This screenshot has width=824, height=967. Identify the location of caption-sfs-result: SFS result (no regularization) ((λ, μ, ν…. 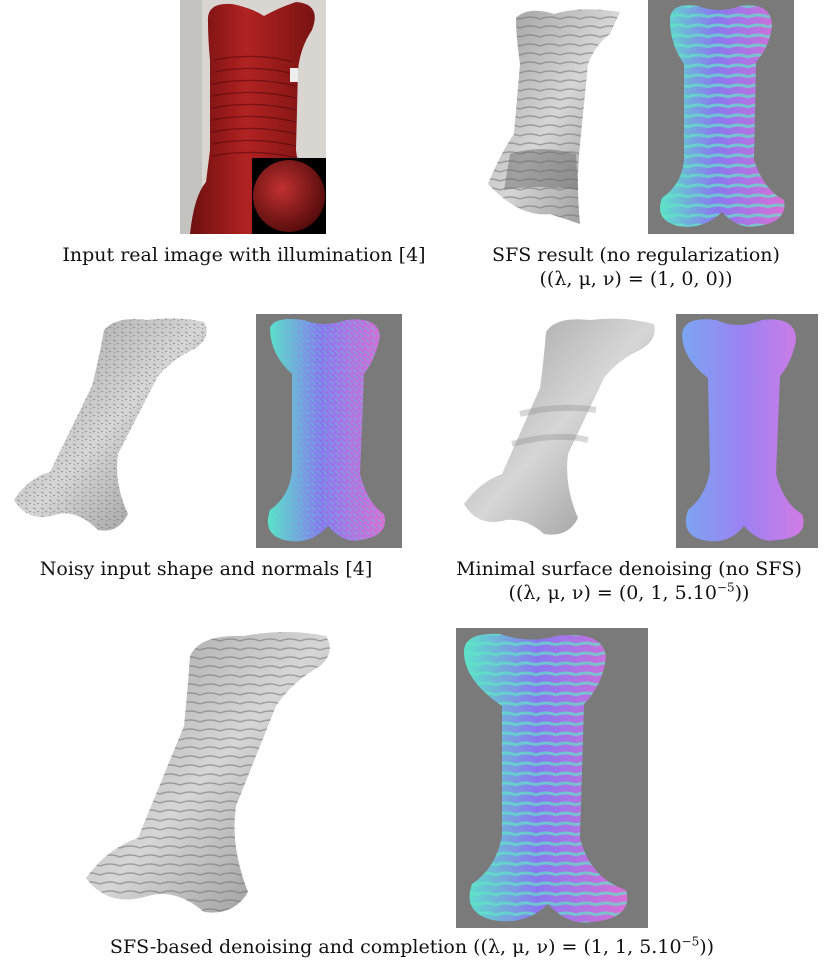
(636, 267).